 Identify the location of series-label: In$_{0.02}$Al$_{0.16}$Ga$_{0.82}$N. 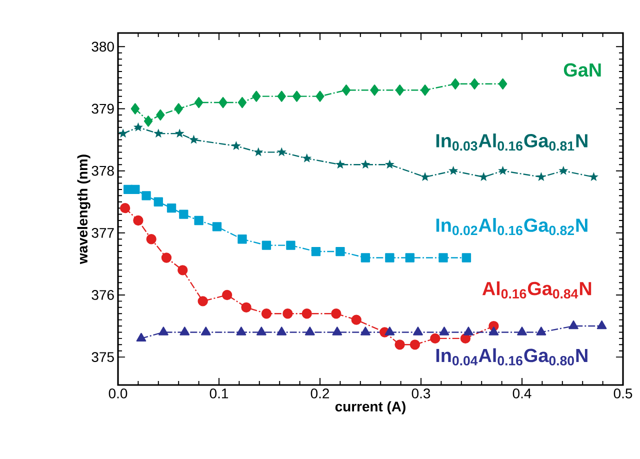
(512, 227).